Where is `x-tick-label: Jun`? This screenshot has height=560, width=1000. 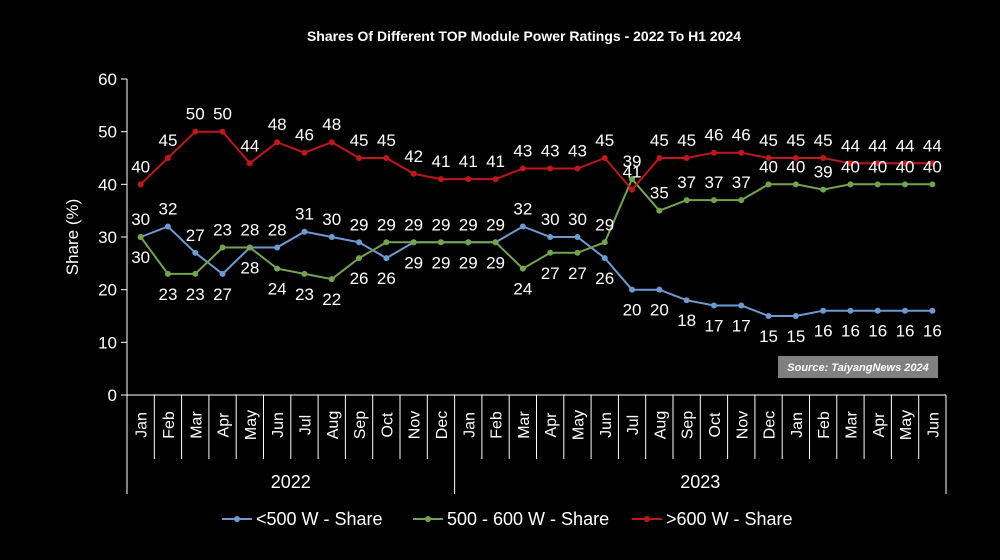
x-tick-label: Jun is located at coordinates (933, 425).